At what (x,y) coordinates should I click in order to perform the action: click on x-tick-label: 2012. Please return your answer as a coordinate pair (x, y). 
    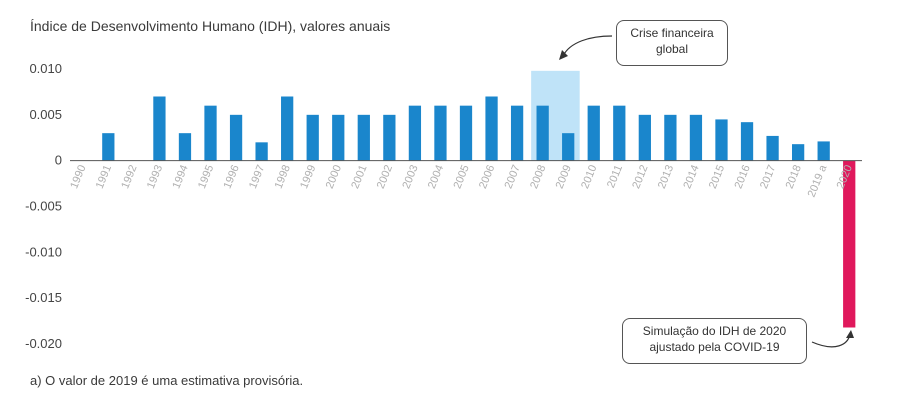
    Looking at the image, I should click on (640, 176).